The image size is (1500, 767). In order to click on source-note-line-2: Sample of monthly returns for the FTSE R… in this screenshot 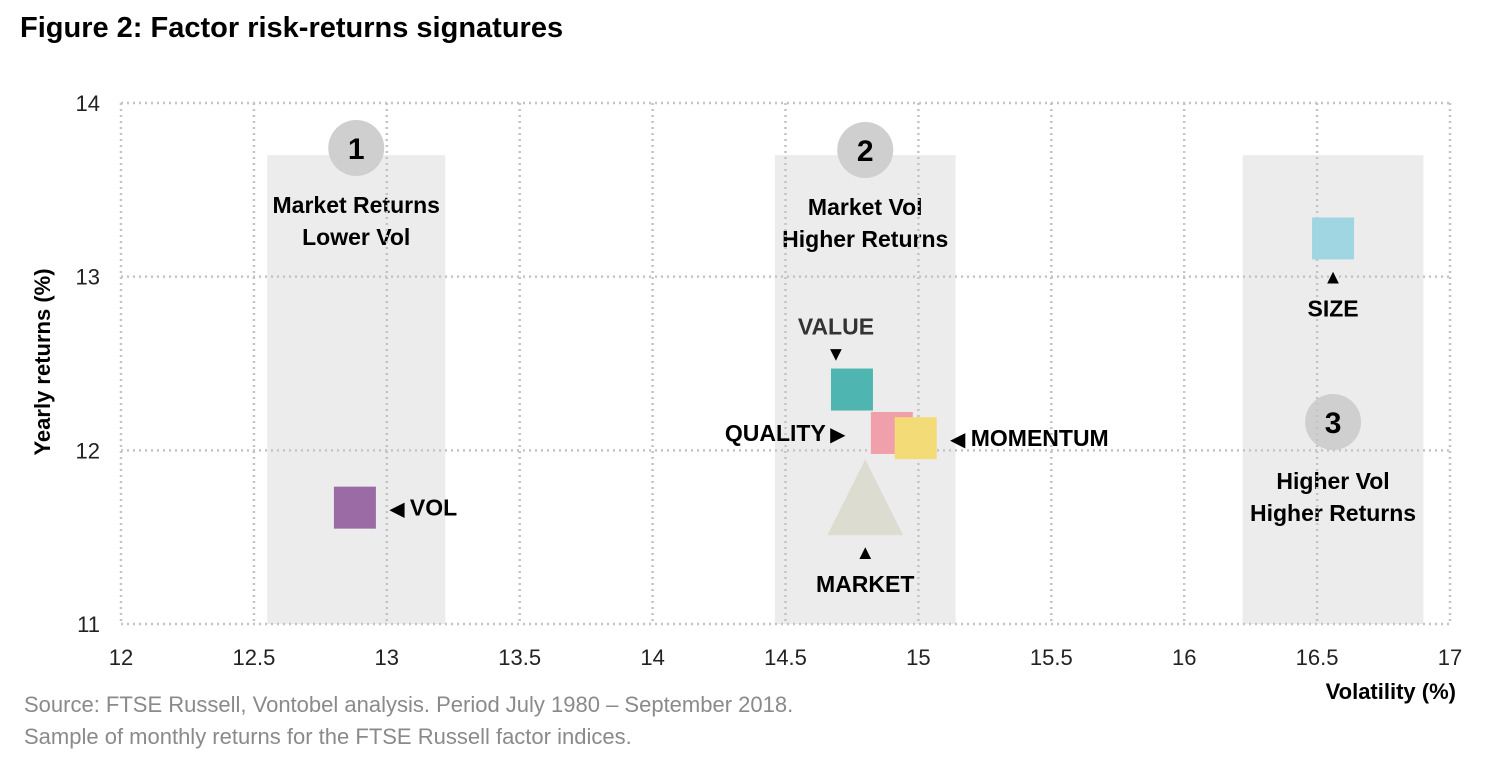, I will do `click(328, 736)`.